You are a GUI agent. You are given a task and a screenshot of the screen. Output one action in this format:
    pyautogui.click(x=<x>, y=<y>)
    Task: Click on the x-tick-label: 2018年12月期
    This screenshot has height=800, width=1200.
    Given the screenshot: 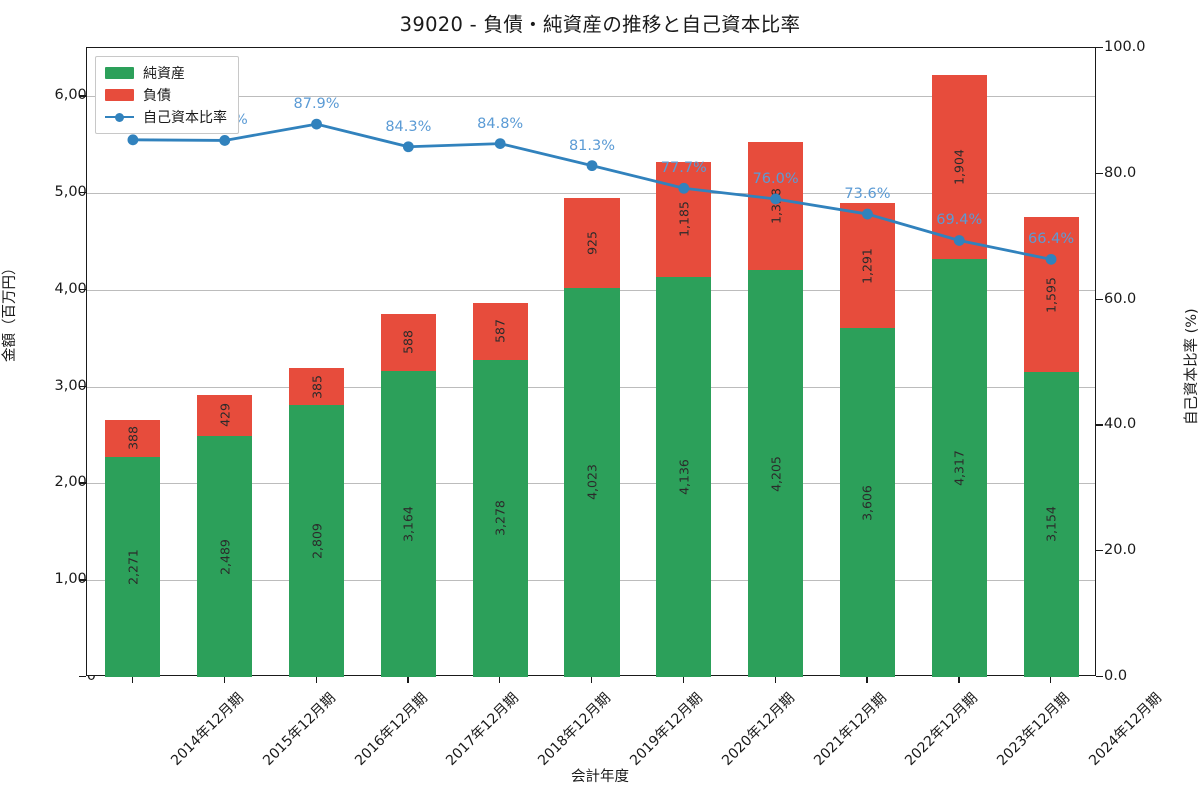 What is the action you would take?
    pyautogui.click(x=575, y=729)
    